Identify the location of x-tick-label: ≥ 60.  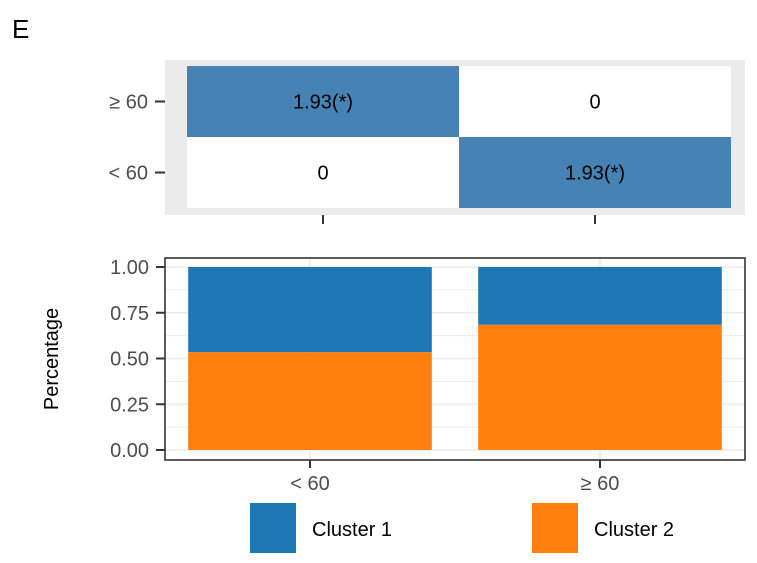
(600, 484).